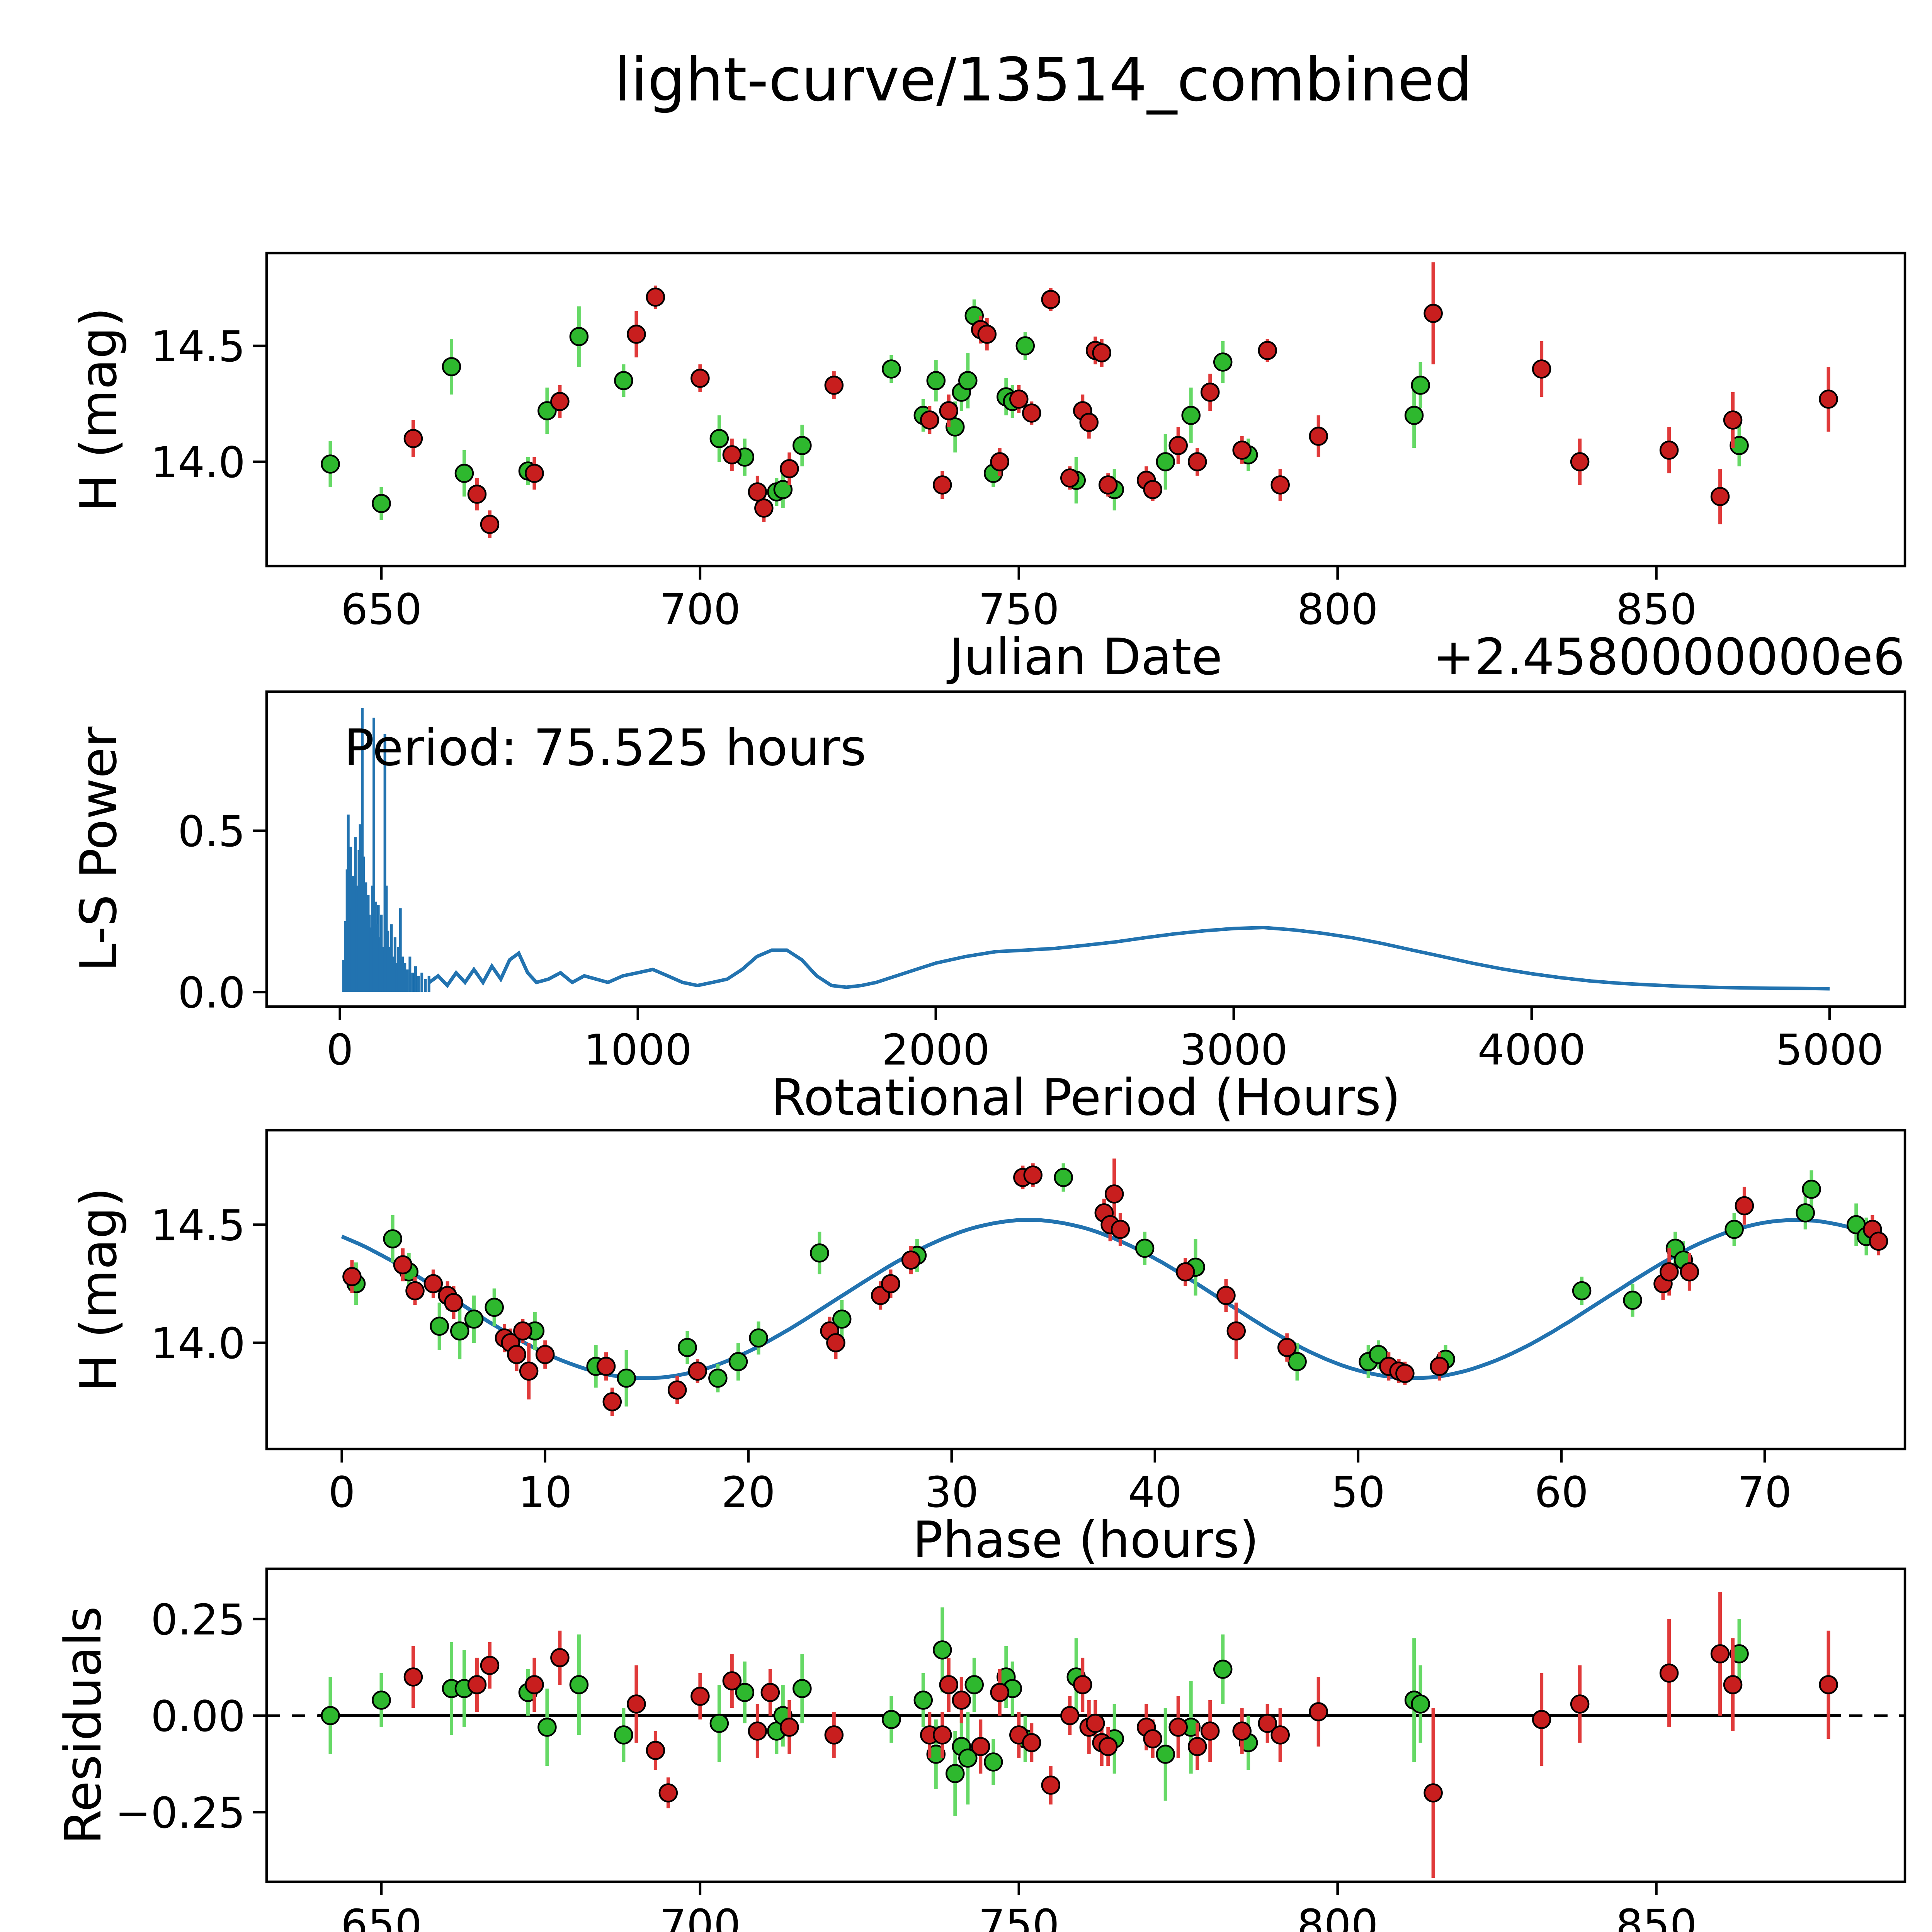 This screenshot has width=1932, height=1932. I want to click on x-tick-label: 5000, so click(1830, 1050).